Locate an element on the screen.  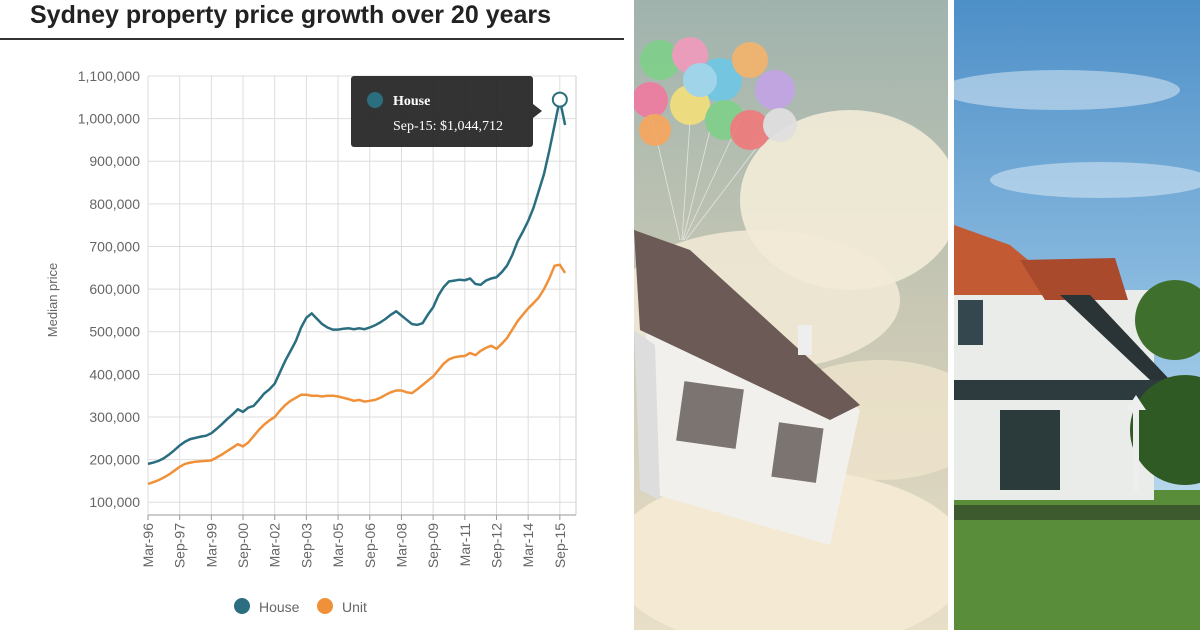
x-tick-label: Sep-03 is located at coordinates (306, 545).